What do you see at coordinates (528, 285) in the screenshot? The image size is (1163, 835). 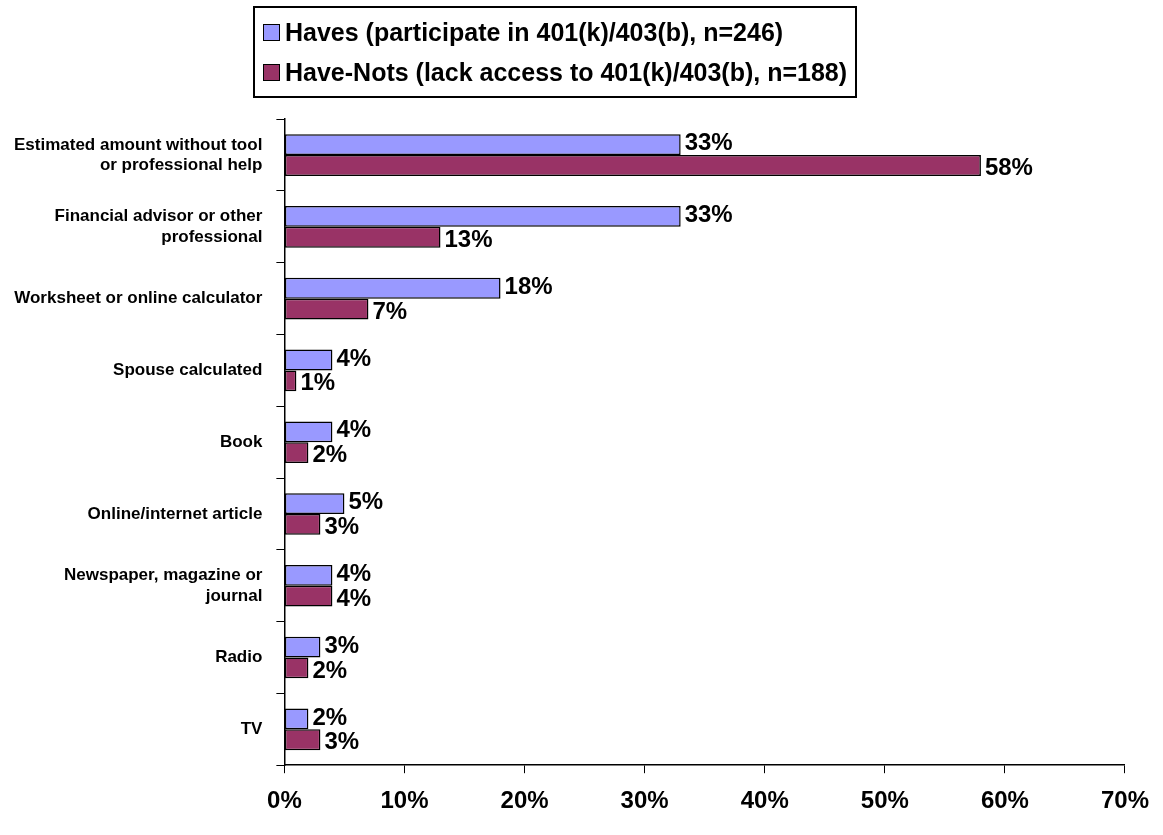 I see `data-label: 18%` at bounding box center [528, 285].